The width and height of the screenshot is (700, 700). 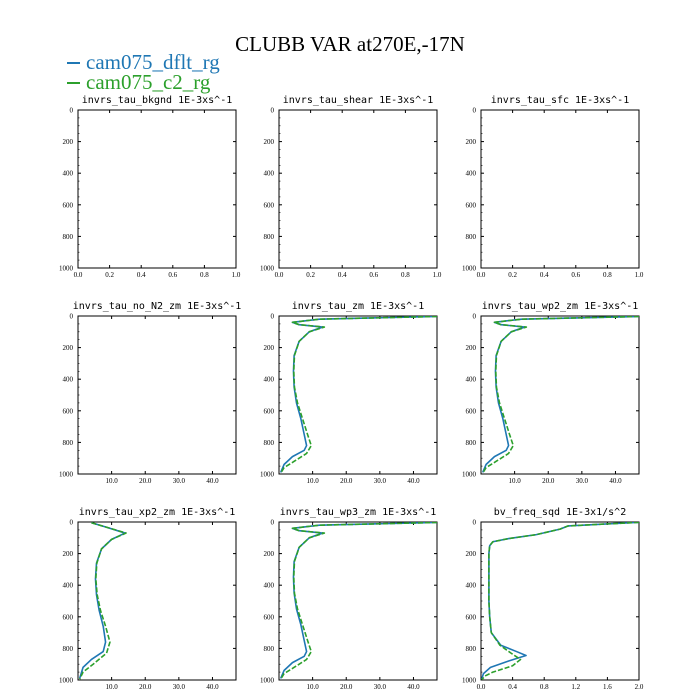 I want to click on panel-2-xtick-label: 1.0, so click(x=437, y=275).